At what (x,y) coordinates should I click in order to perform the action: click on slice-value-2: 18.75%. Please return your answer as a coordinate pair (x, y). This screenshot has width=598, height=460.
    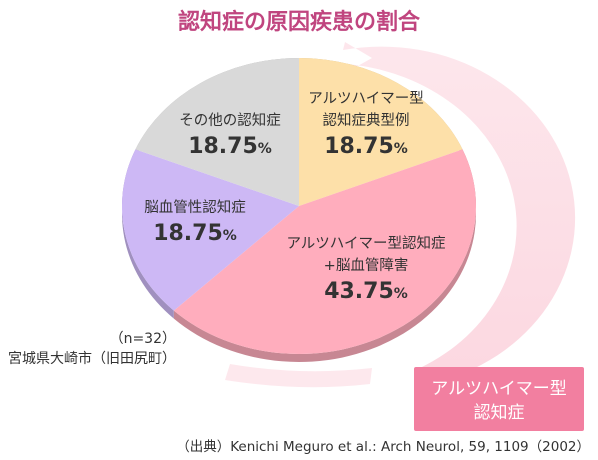
    Looking at the image, I should click on (195, 233).